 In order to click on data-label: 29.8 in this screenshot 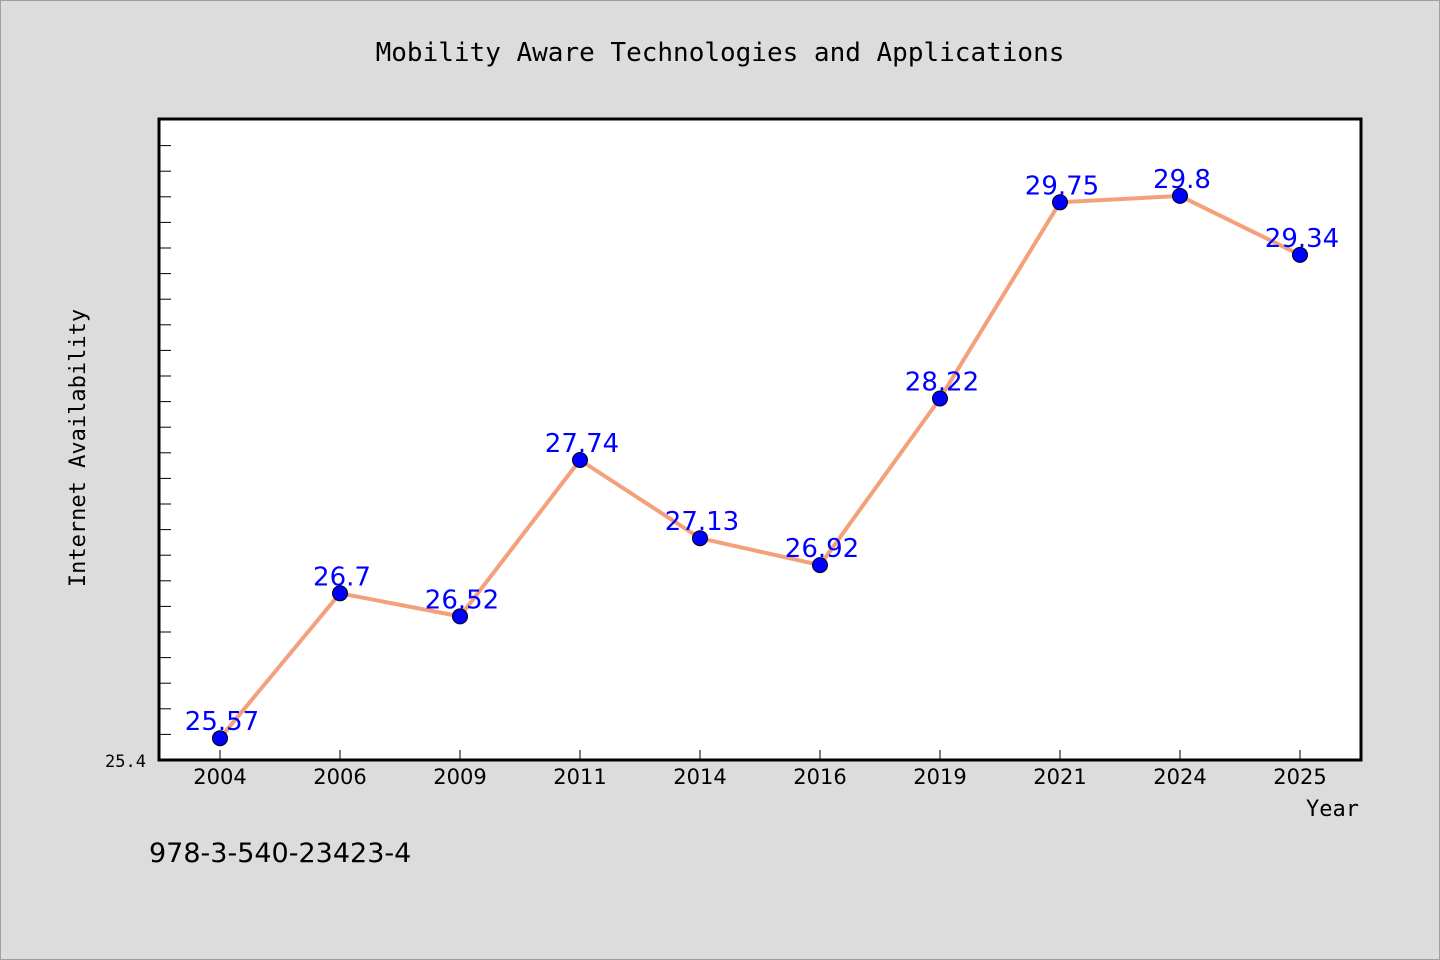, I will do `click(1182, 180)`.